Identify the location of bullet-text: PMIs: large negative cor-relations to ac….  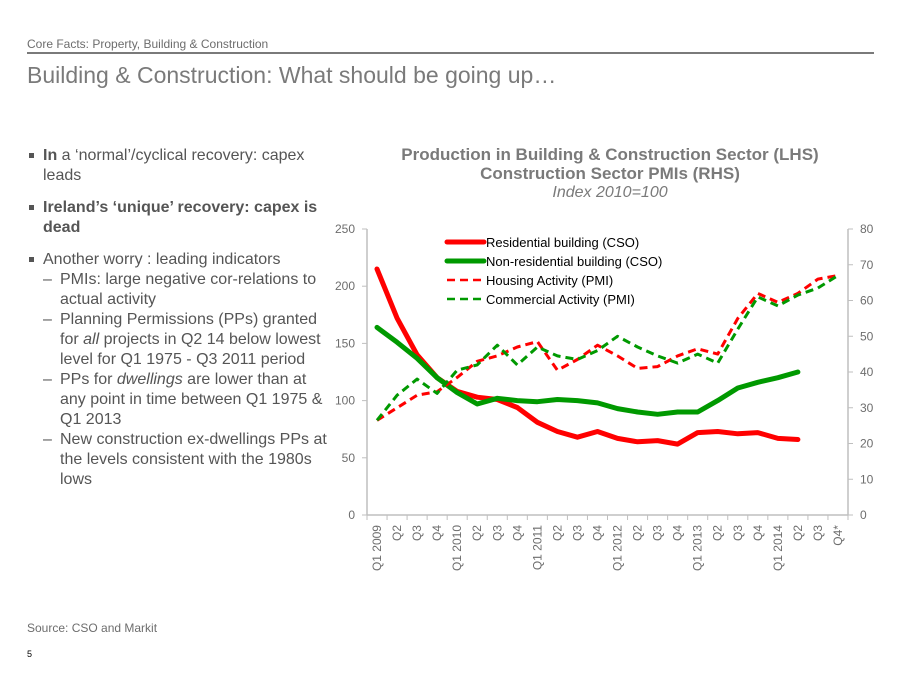
(188, 289).